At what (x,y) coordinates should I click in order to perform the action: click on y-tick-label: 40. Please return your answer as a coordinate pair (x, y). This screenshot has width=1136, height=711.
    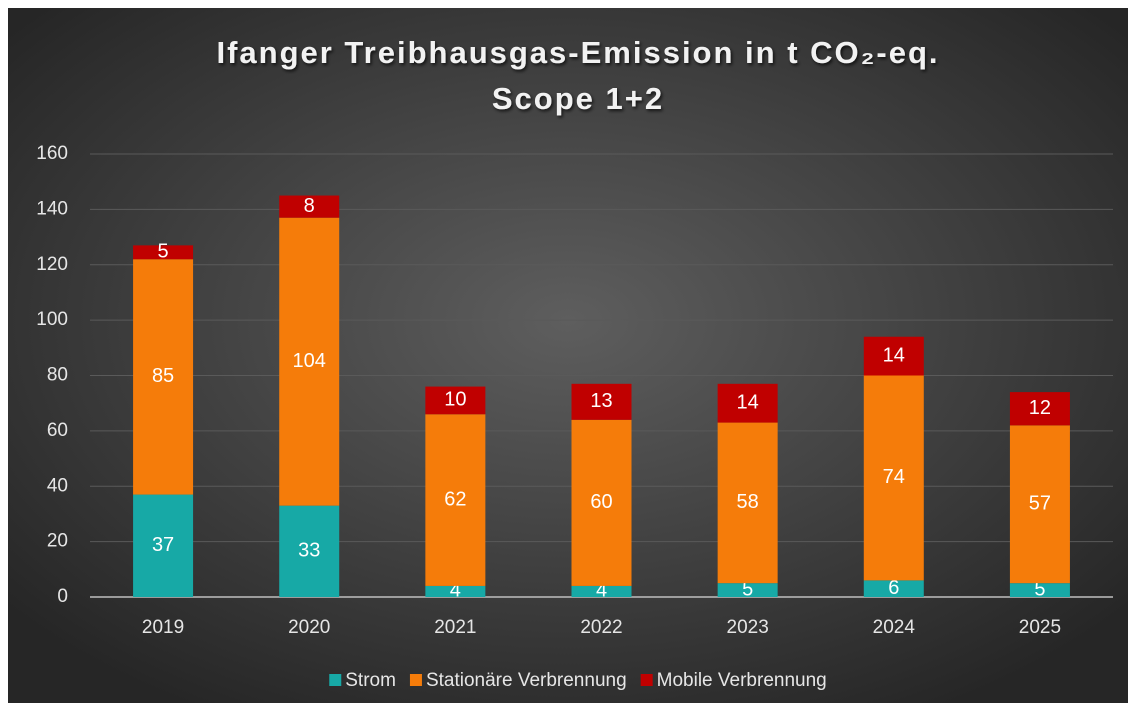
    Looking at the image, I should click on (57, 485).